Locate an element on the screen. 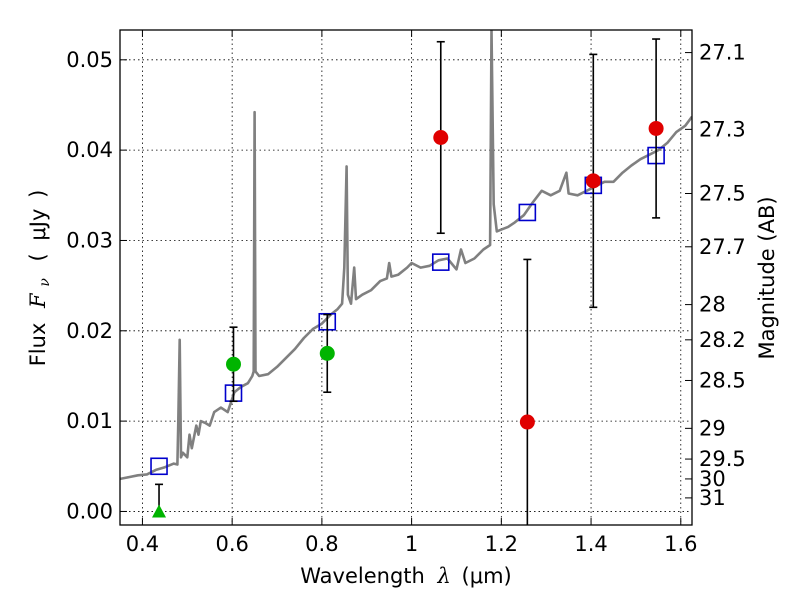  y-tick-label: 0.00 is located at coordinates (89, 511).